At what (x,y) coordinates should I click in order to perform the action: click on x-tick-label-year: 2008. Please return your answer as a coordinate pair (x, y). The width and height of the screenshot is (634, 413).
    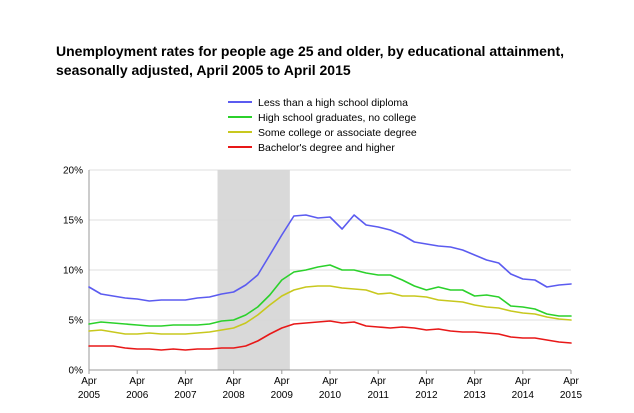
    Looking at the image, I should click on (233, 395).